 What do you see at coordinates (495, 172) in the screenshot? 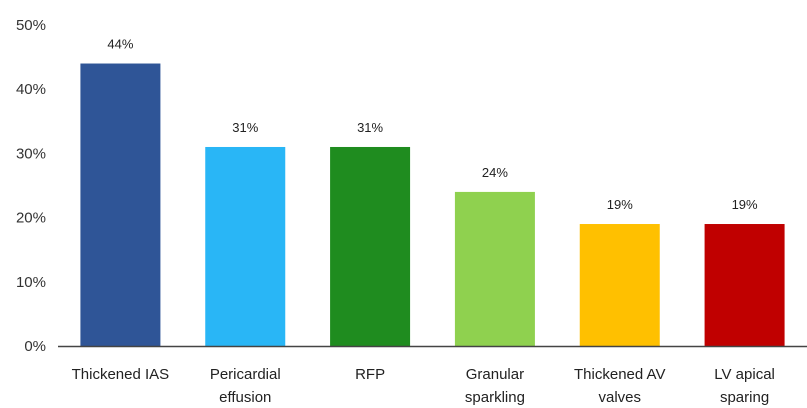
I see `data-label: 24%` at bounding box center [495, 172].